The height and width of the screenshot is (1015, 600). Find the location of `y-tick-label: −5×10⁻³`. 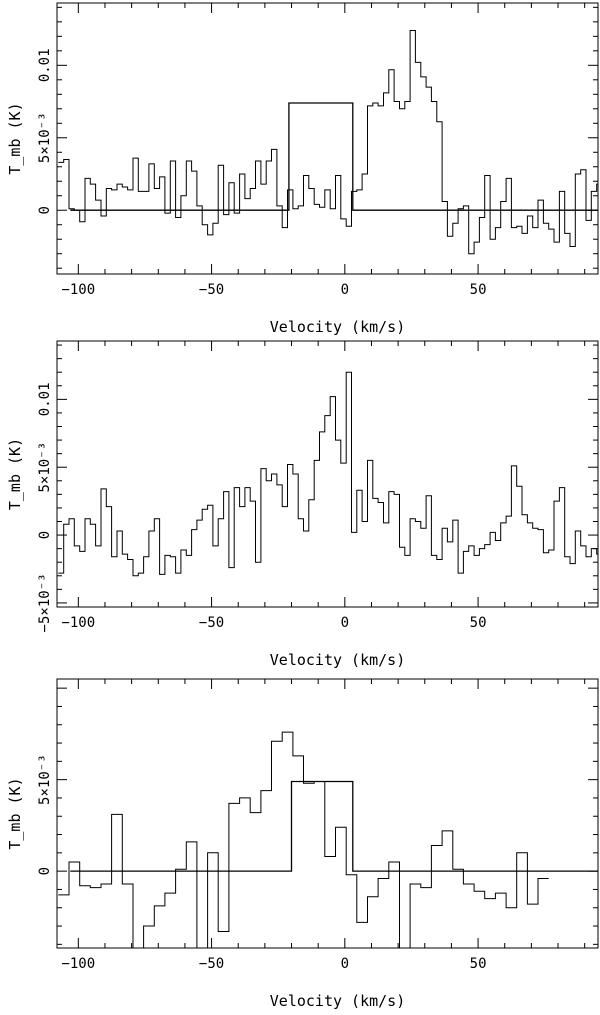

y-tick-label: −5×10⁻³ is located at coordinates (45, 602).